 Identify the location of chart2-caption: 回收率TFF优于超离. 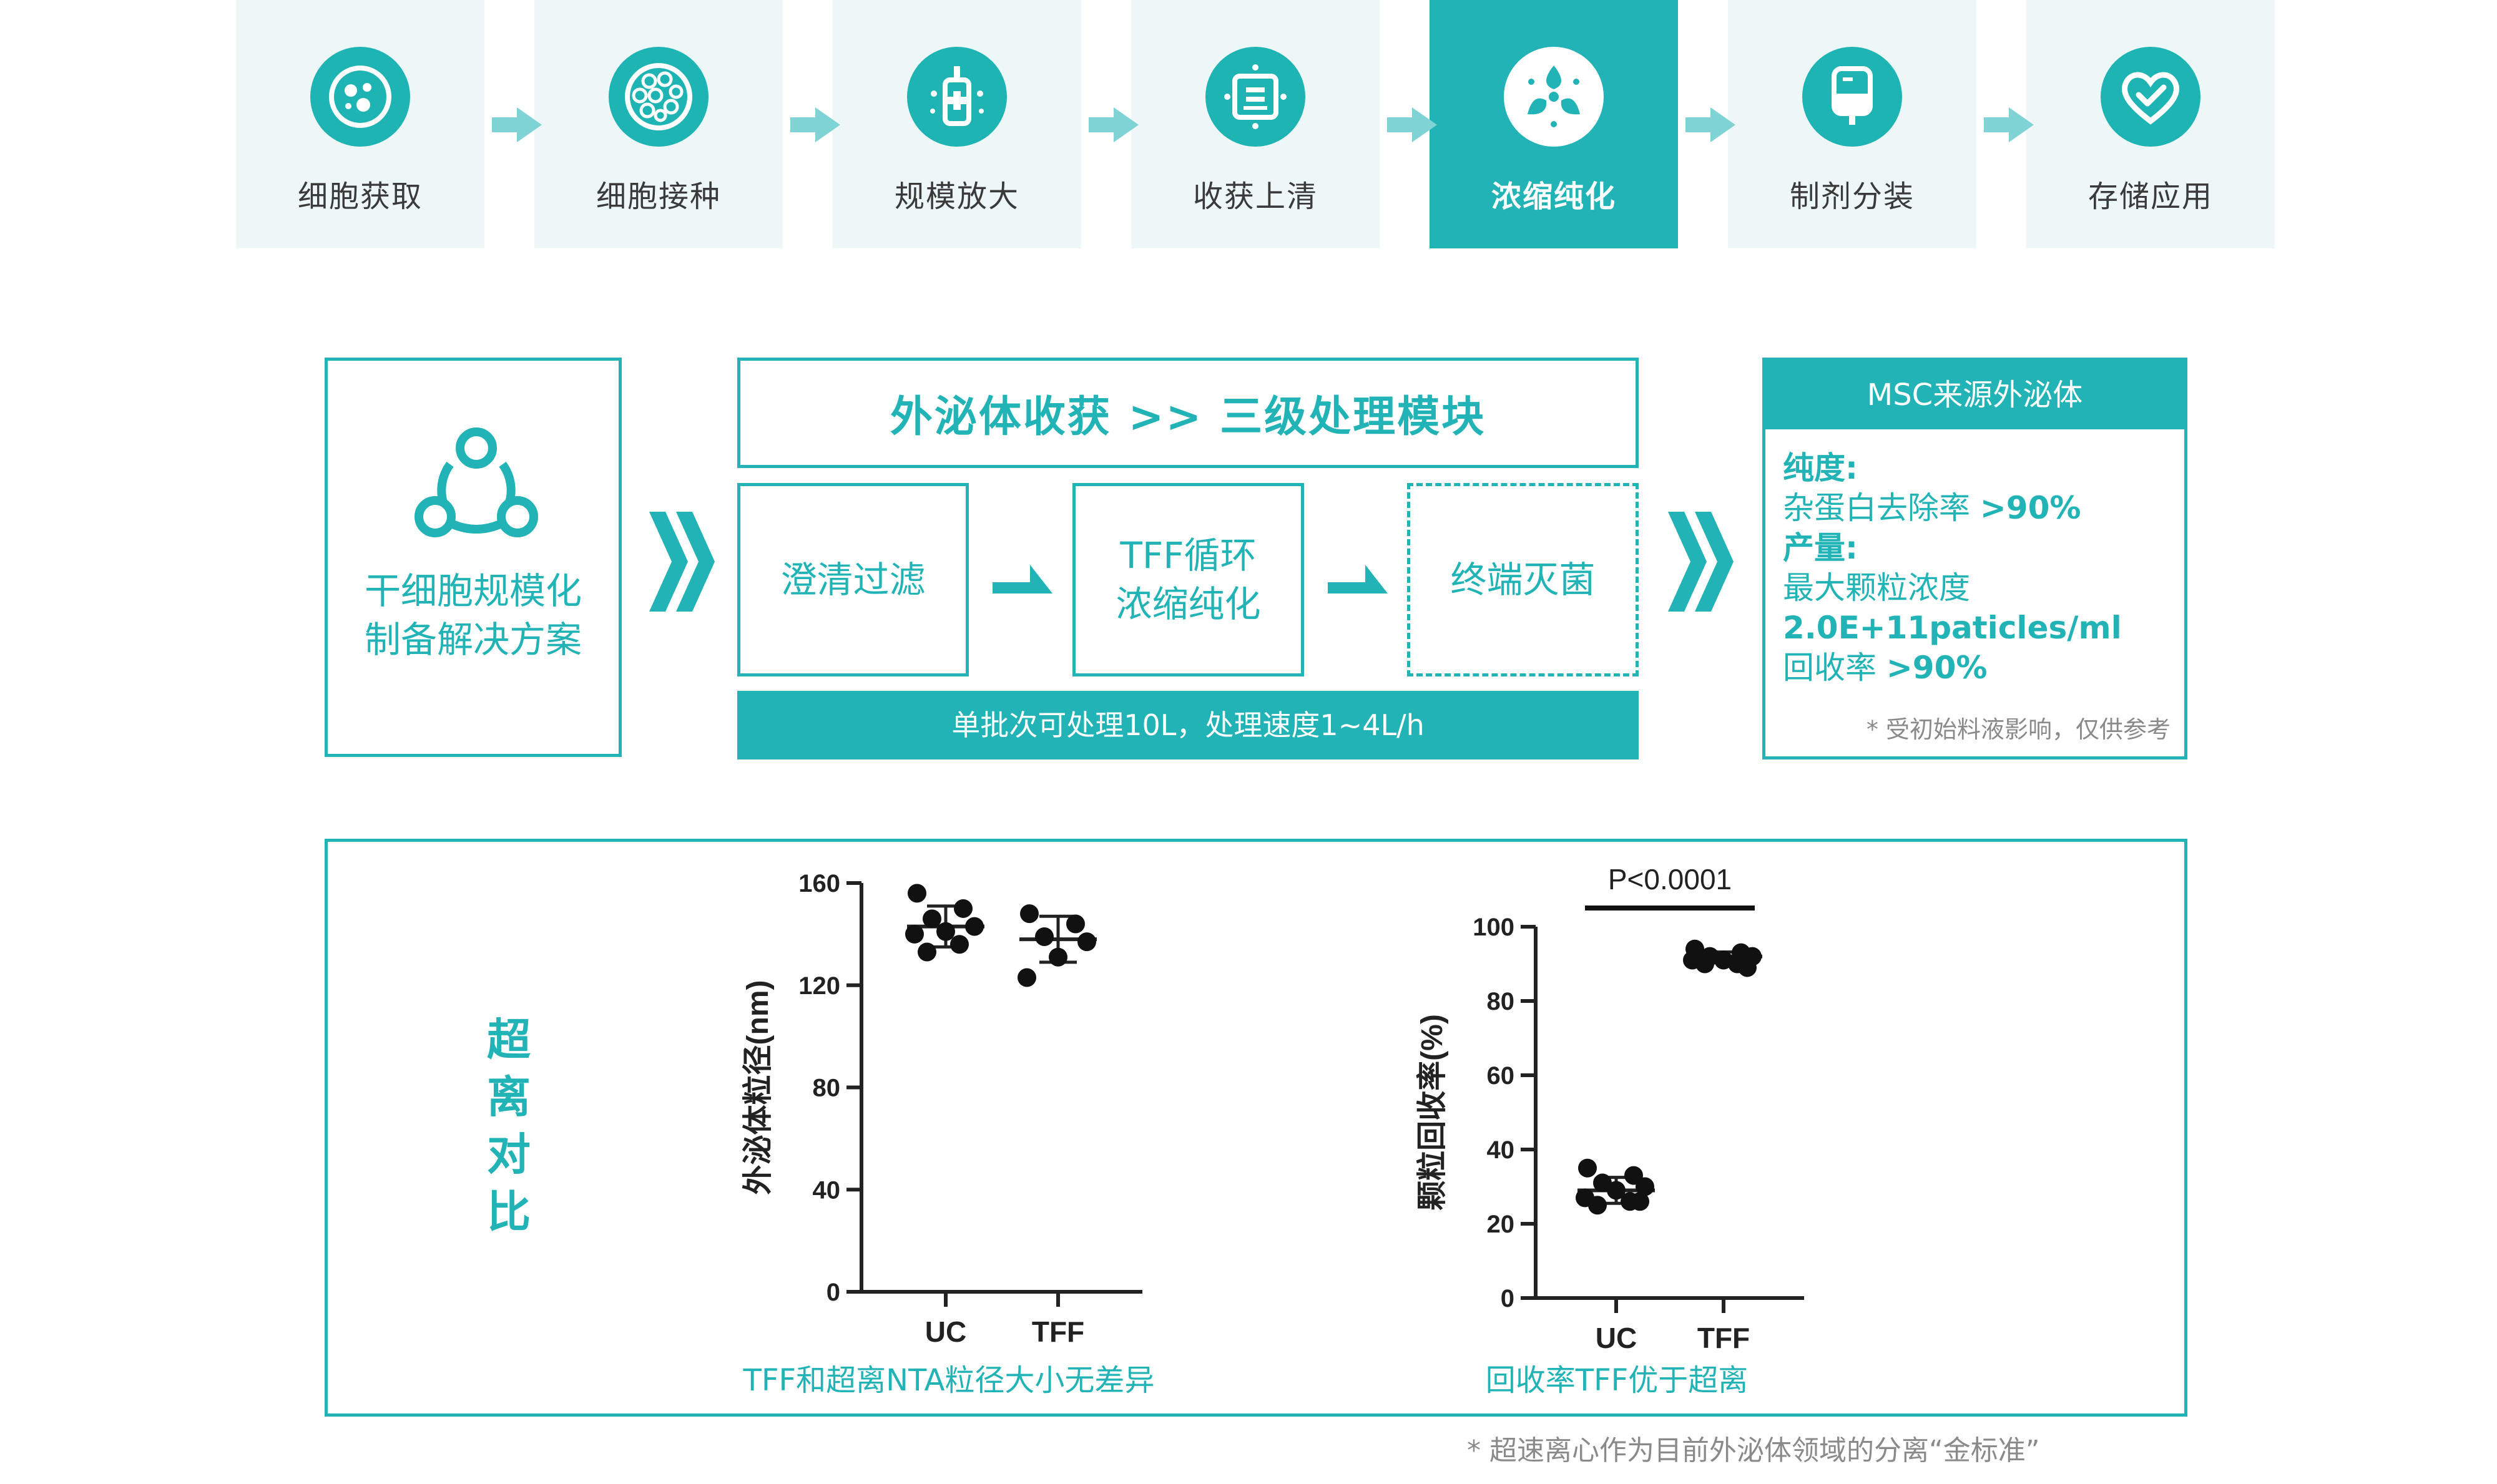
(1617, 1380).